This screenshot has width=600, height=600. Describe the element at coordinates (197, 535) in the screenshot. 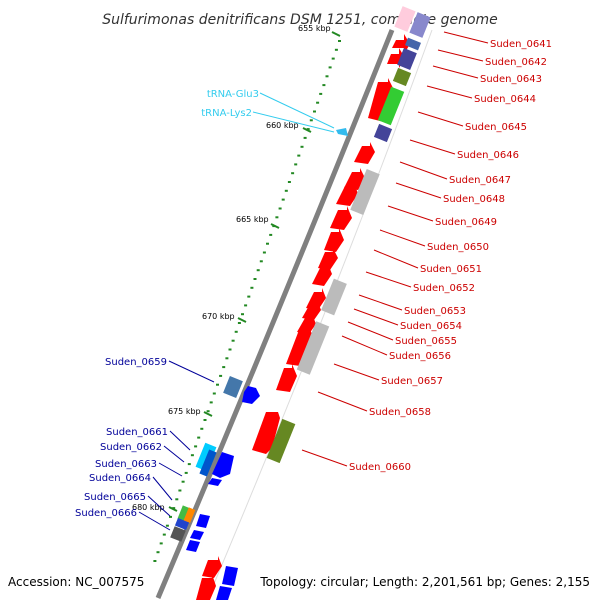

I see `cds-blue-680-b` at that location.